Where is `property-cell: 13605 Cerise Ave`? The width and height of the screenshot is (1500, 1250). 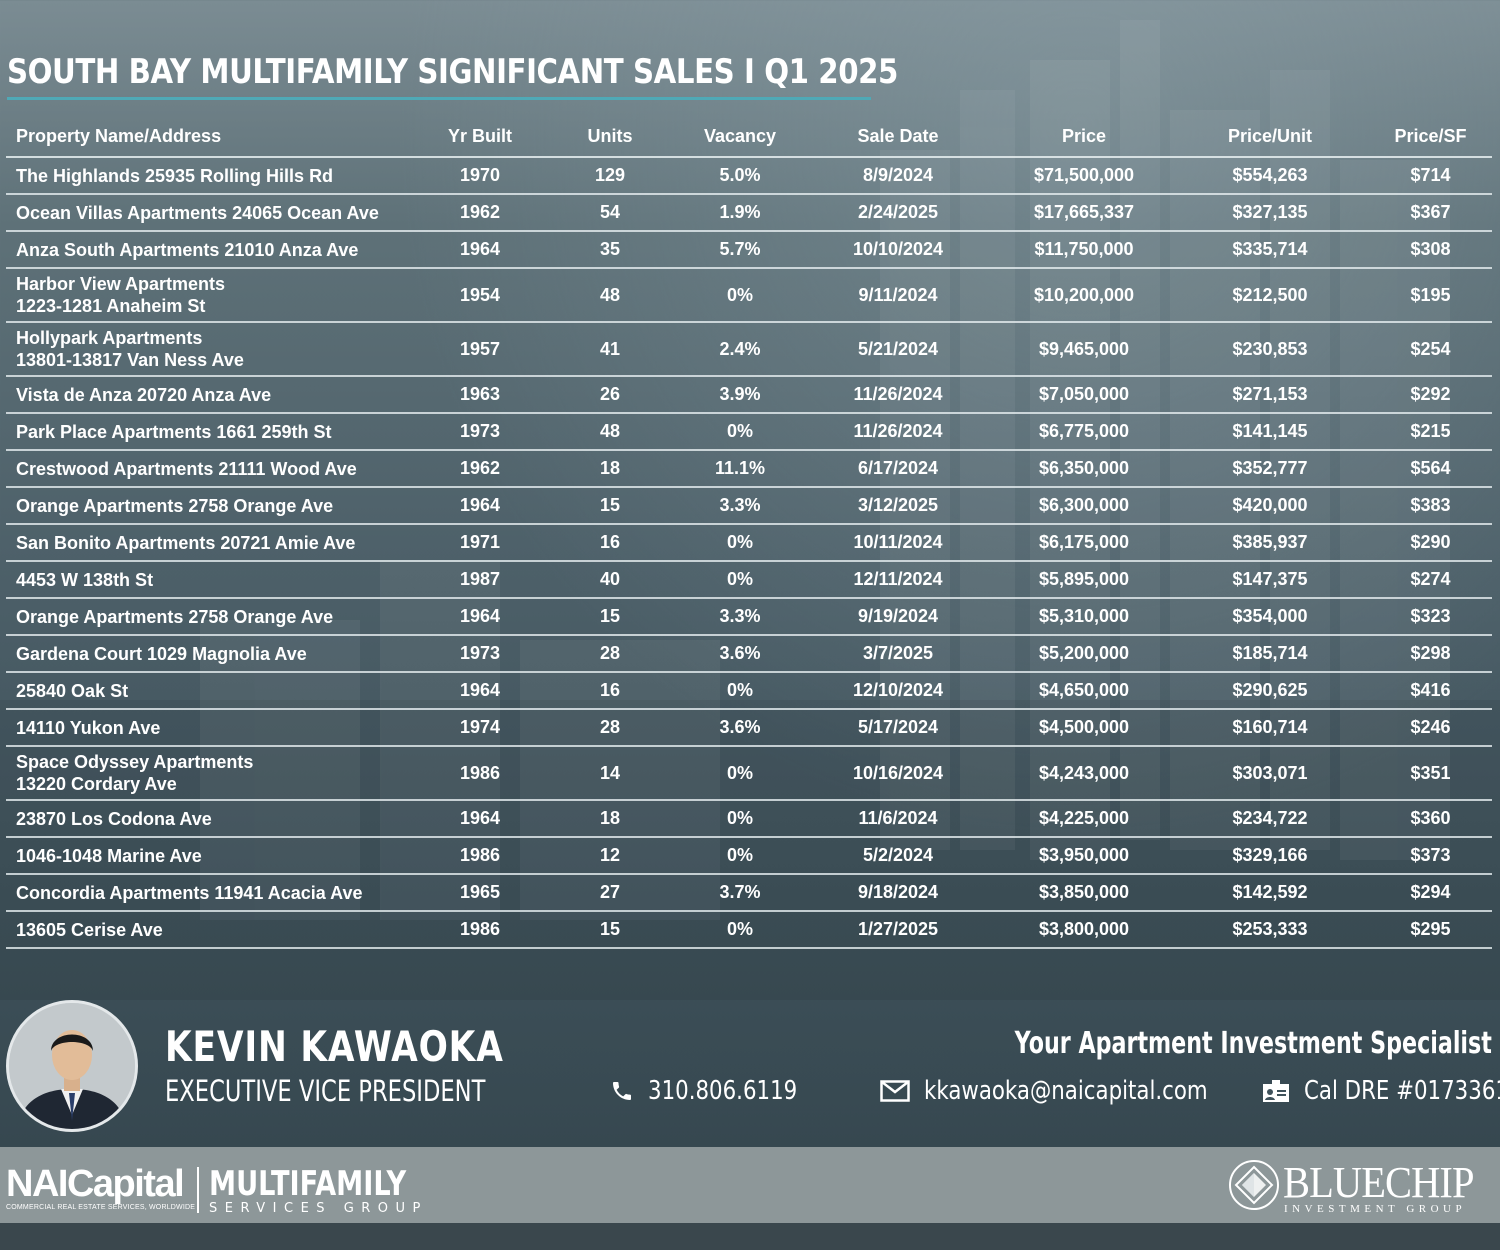
property-cell: 13605 Cerise Ave is located at coordinates (213, 930).